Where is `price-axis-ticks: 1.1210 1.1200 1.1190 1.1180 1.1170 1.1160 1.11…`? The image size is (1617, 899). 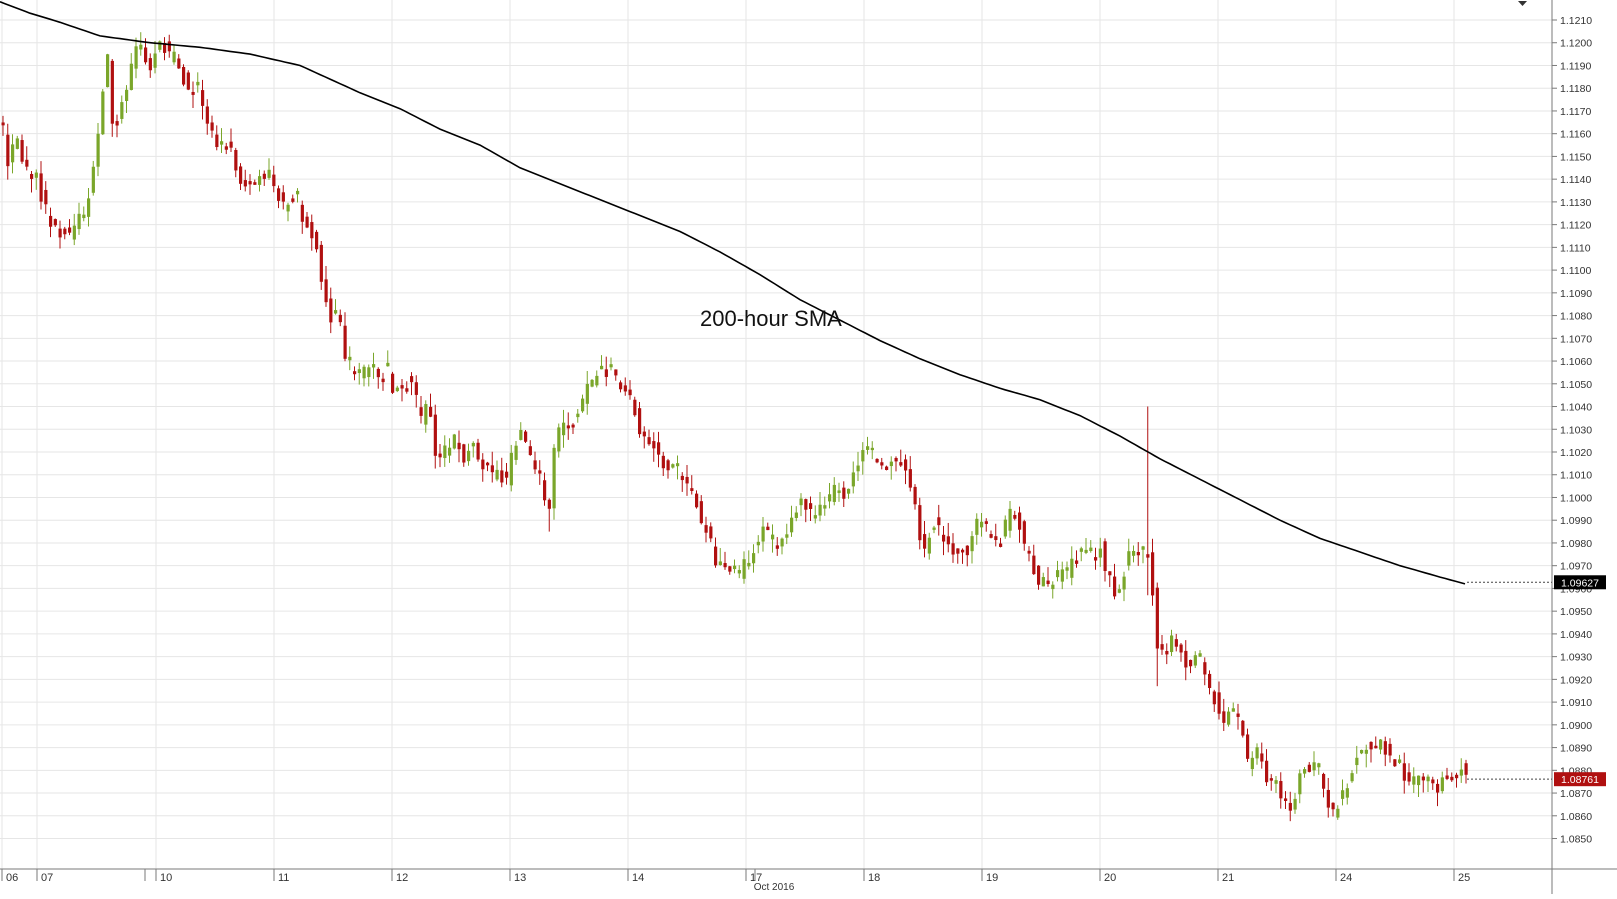
price-axis-ticks: 1.1210 1.1200 1.1190 1.1180 1.1170 1.1160 1.11… is located at coordinates (1572, 430).